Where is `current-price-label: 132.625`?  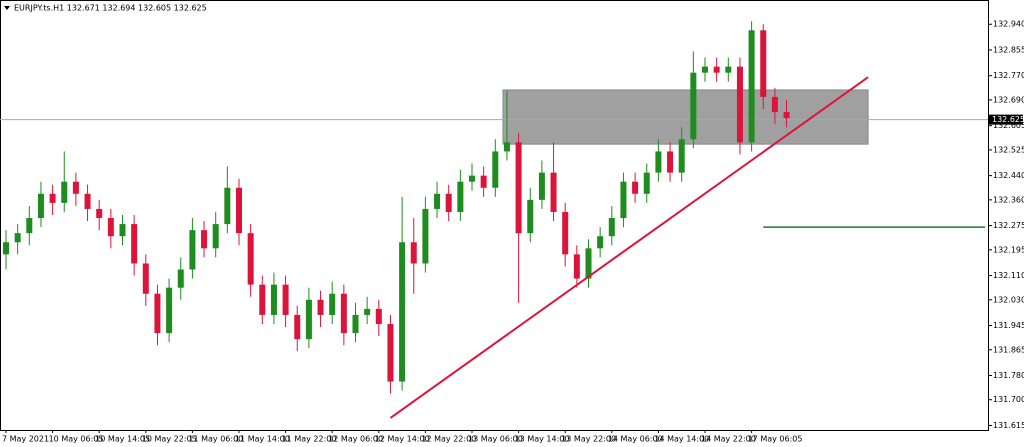
current-price-label: 132.625 is located at coordinates (1008, 119).